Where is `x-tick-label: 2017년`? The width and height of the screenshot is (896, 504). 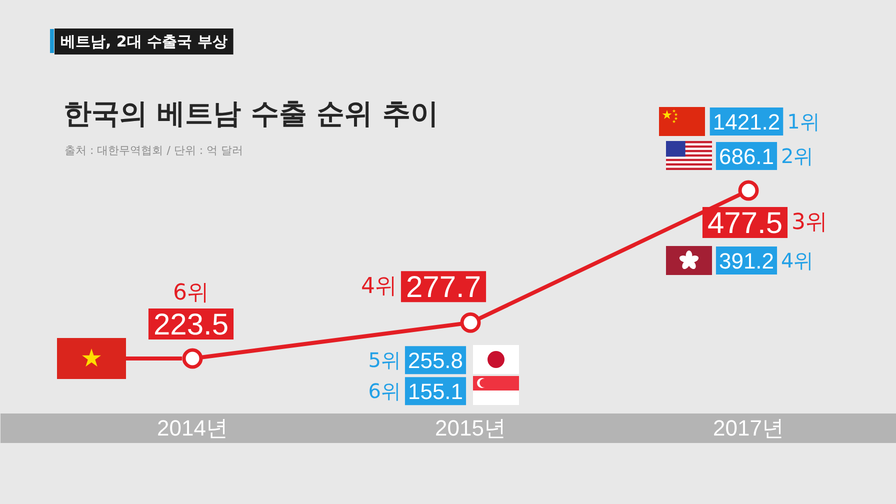
x-tick-label: 2017년 is located at coordinates (748, 428).